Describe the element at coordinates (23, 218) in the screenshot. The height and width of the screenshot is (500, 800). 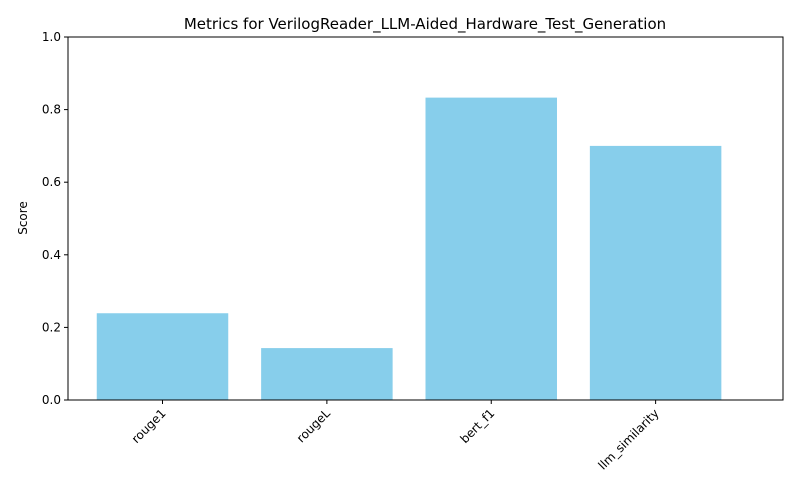
I see `y-axis-label: Score` at that location.